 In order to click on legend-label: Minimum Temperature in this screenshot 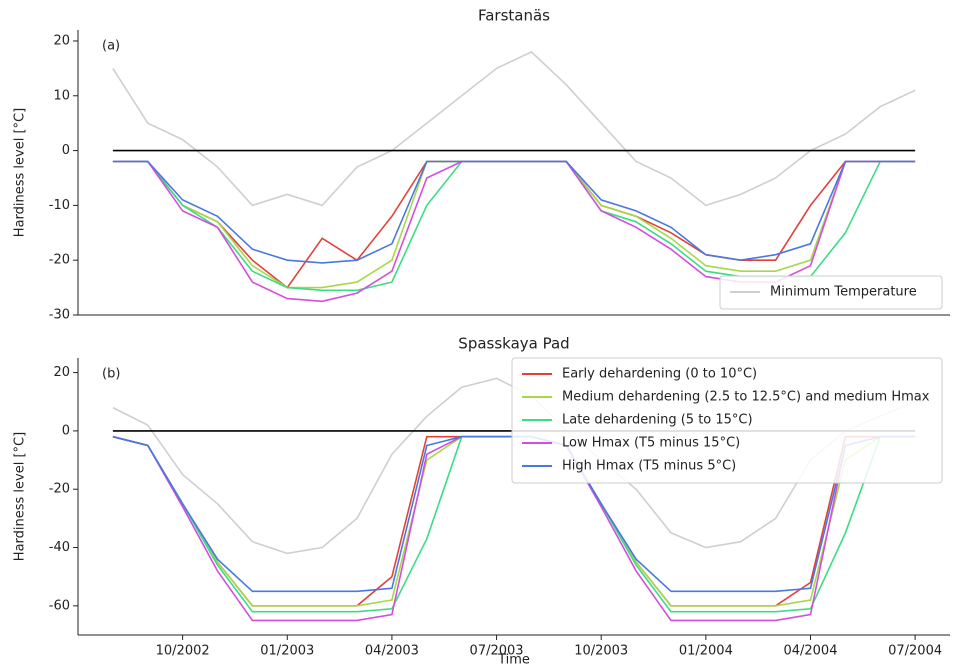, I will do `click(843, 292)`.